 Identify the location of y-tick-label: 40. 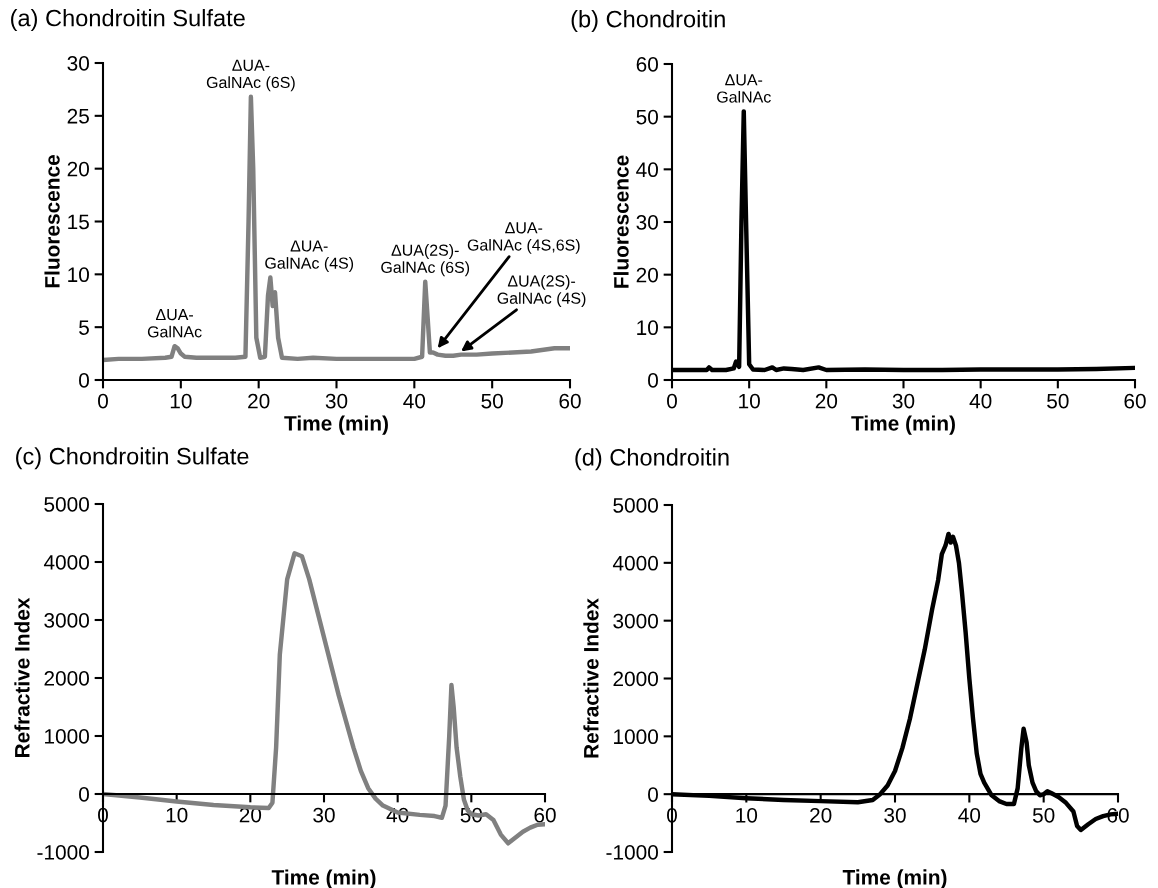
(647, 170).